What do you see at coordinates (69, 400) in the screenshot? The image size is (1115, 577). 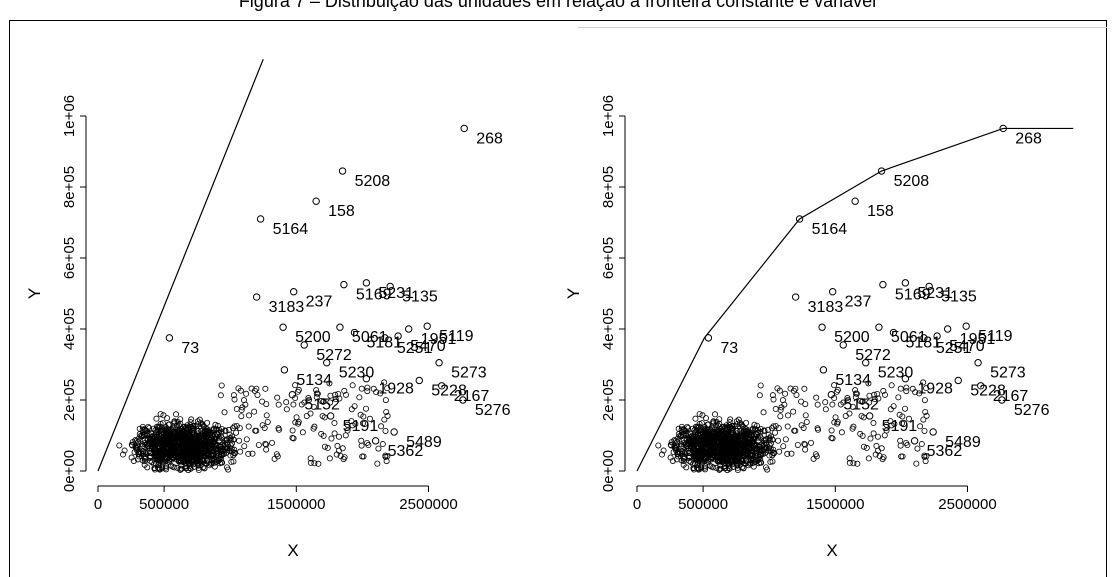 I see `y-tick-label: 2e+05` at bounding box center [69, 400].